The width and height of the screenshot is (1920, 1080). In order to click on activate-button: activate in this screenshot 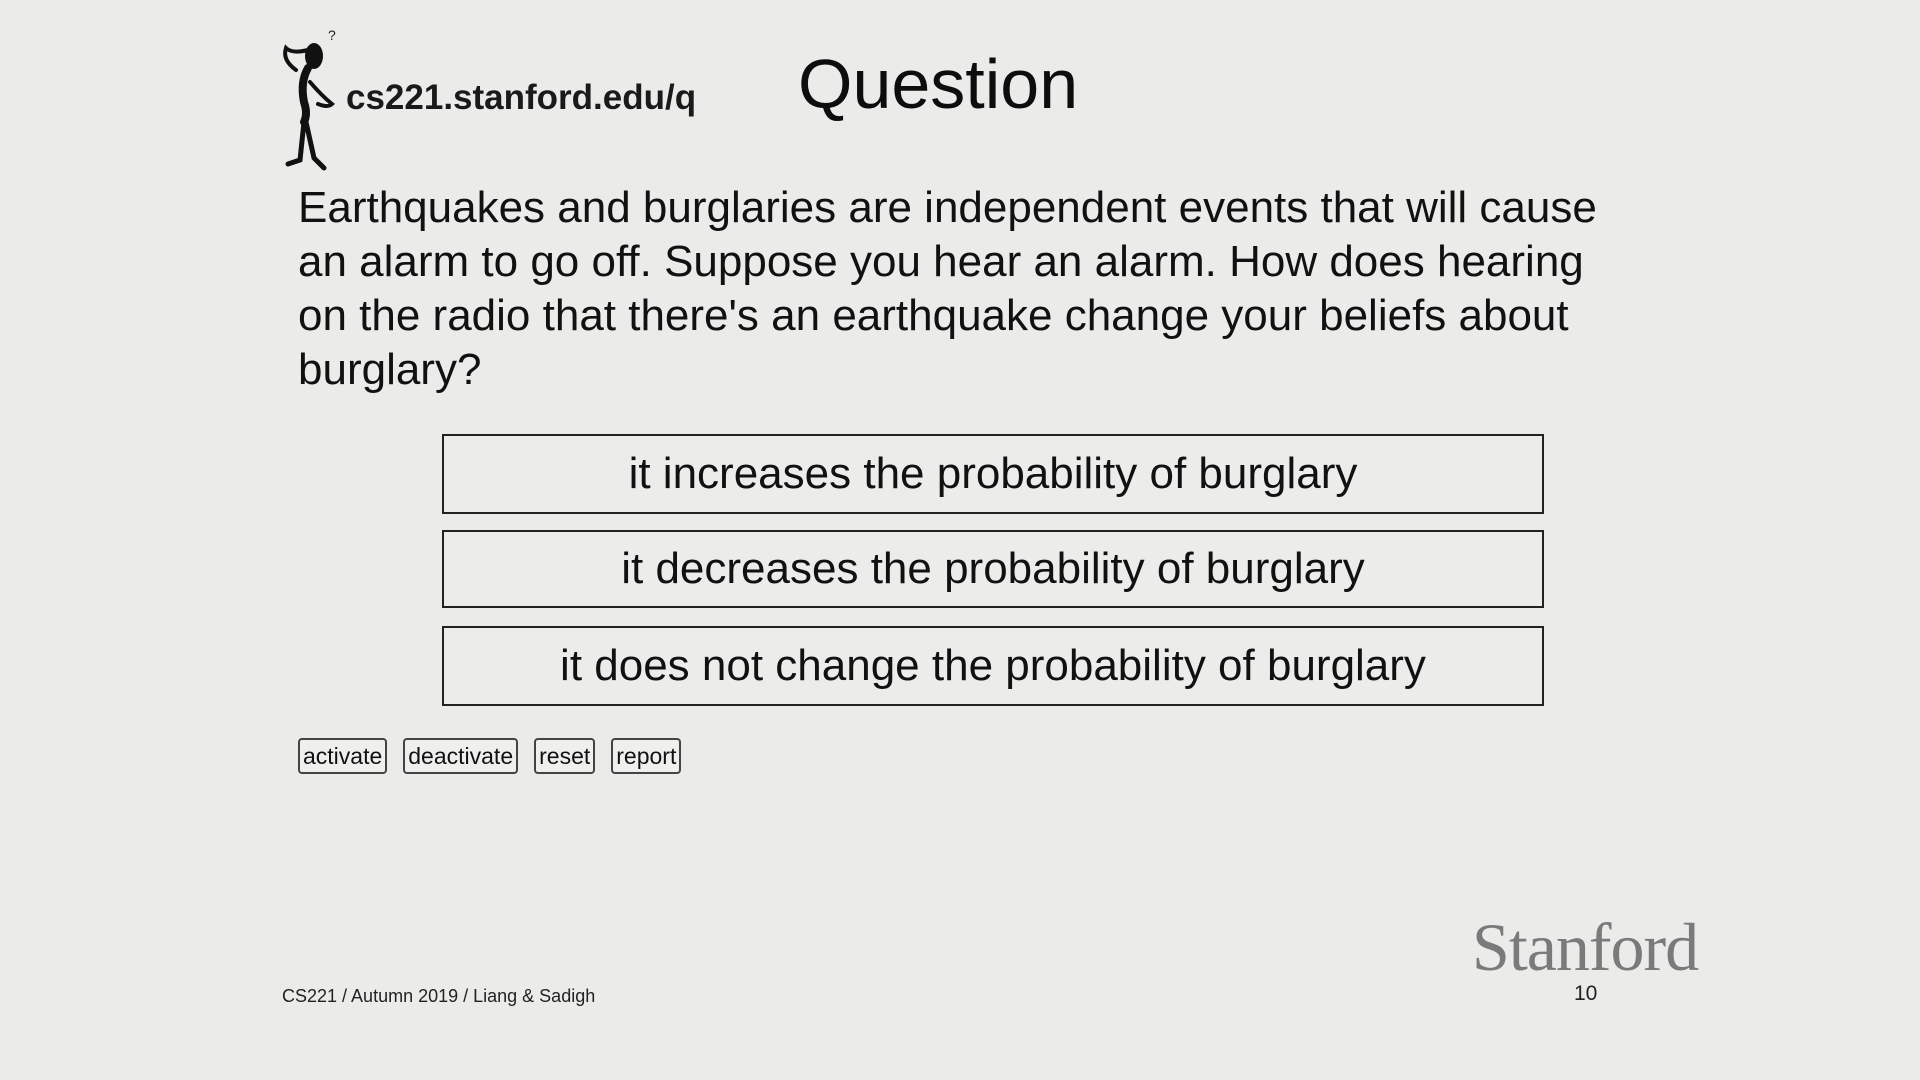, I will do `click(343, 756)`.